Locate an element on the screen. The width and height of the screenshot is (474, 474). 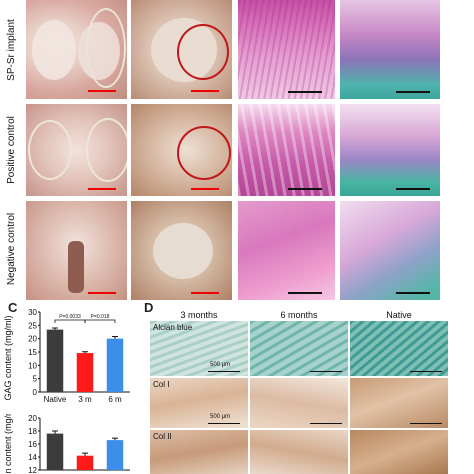
gag-ylabel: GAG content (mg/ml) is located at coordinates (8, 357).